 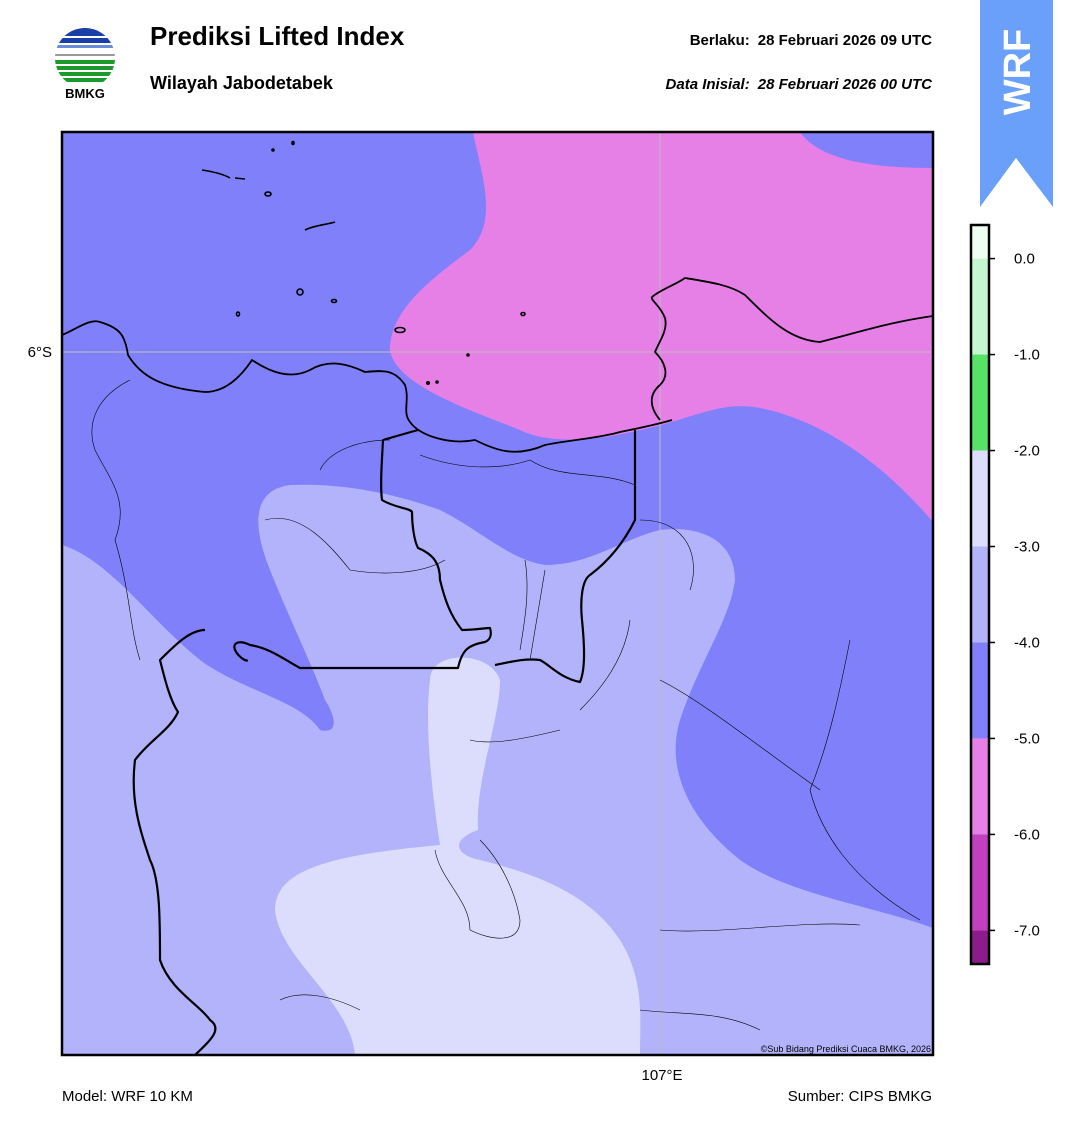 What do you see at coordinates (1027, 547) in the screenshot?
I see `colorbar-tick-label: -3.0` at bounding box center [1027, 547].